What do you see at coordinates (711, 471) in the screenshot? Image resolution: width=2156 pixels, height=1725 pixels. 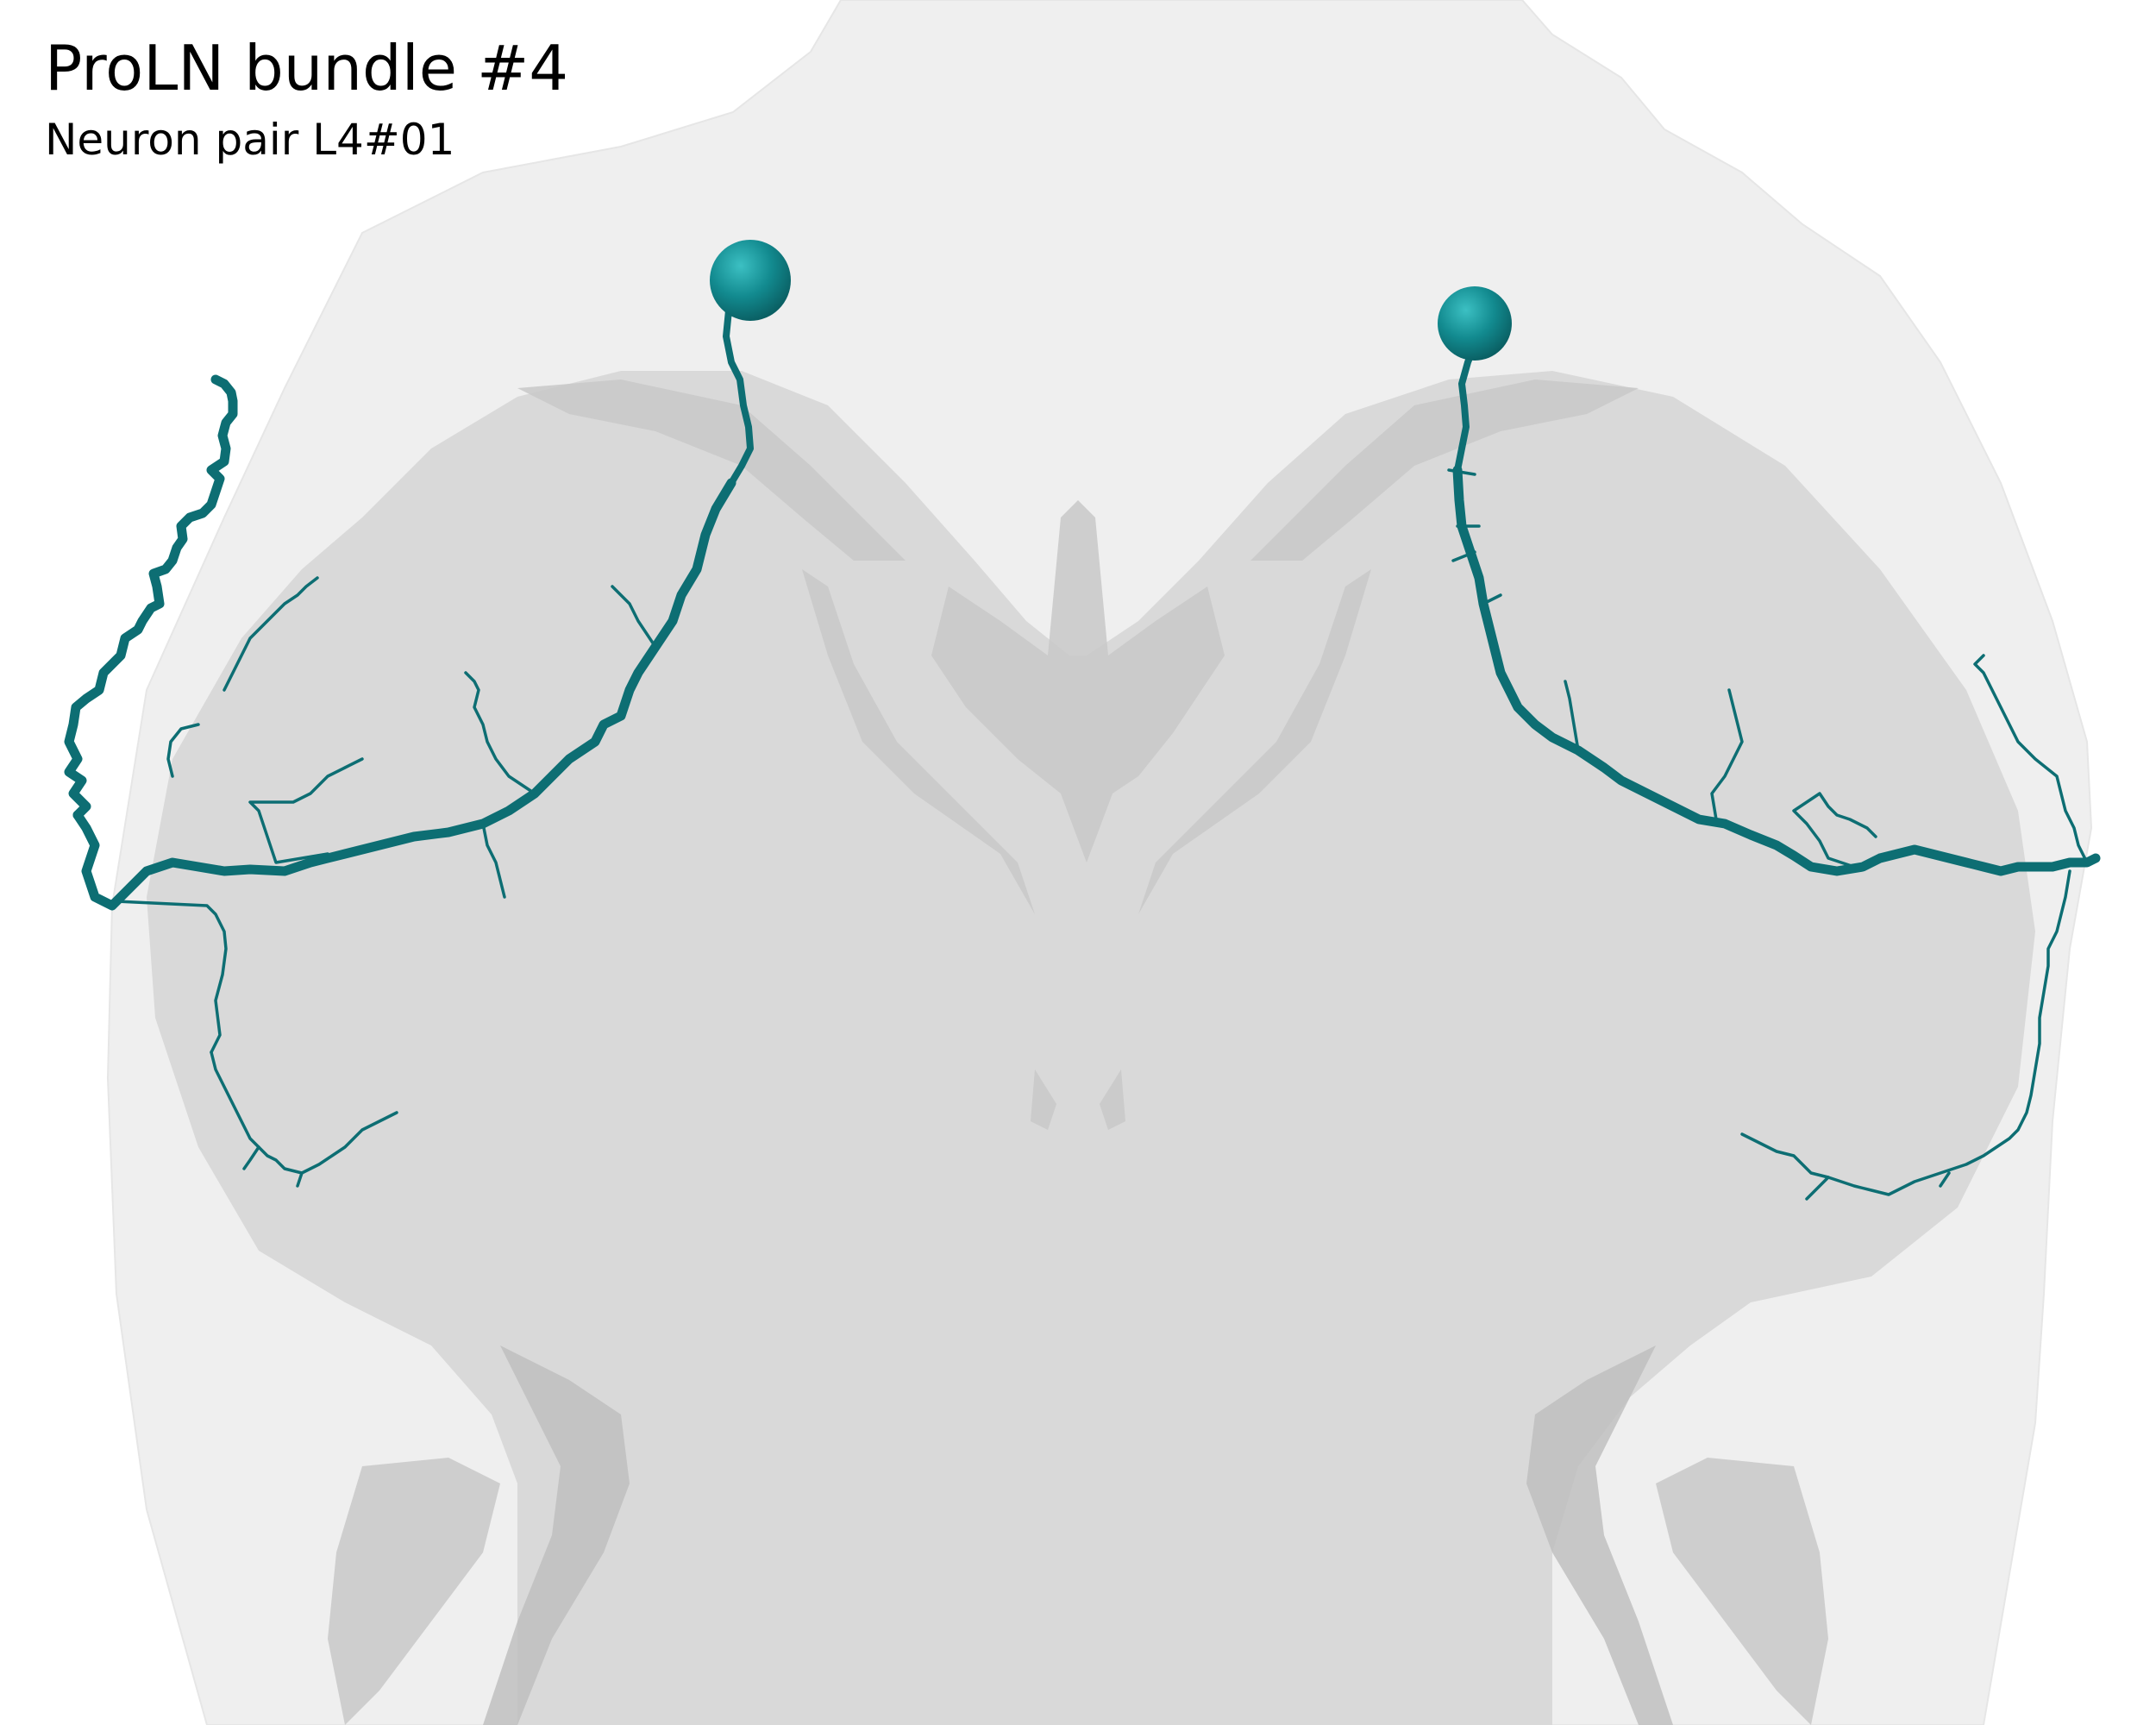 I see `left-lobe-upper-fold` at bounding box center [711, 471].